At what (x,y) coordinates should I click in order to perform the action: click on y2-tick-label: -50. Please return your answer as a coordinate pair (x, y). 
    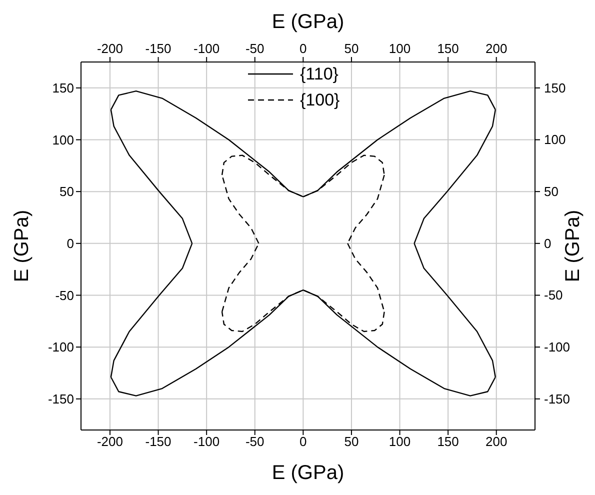
    Looking at the image, I should click on (553, 295).